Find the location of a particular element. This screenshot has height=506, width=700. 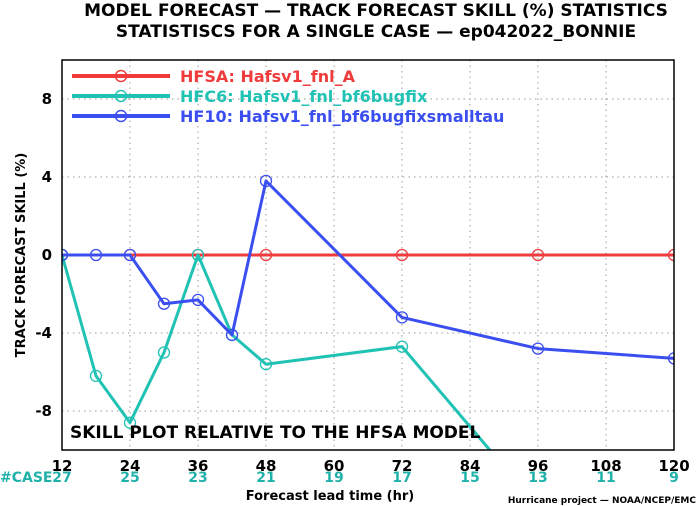

y-tick-label: 4 is located at coordinates (47, 177).